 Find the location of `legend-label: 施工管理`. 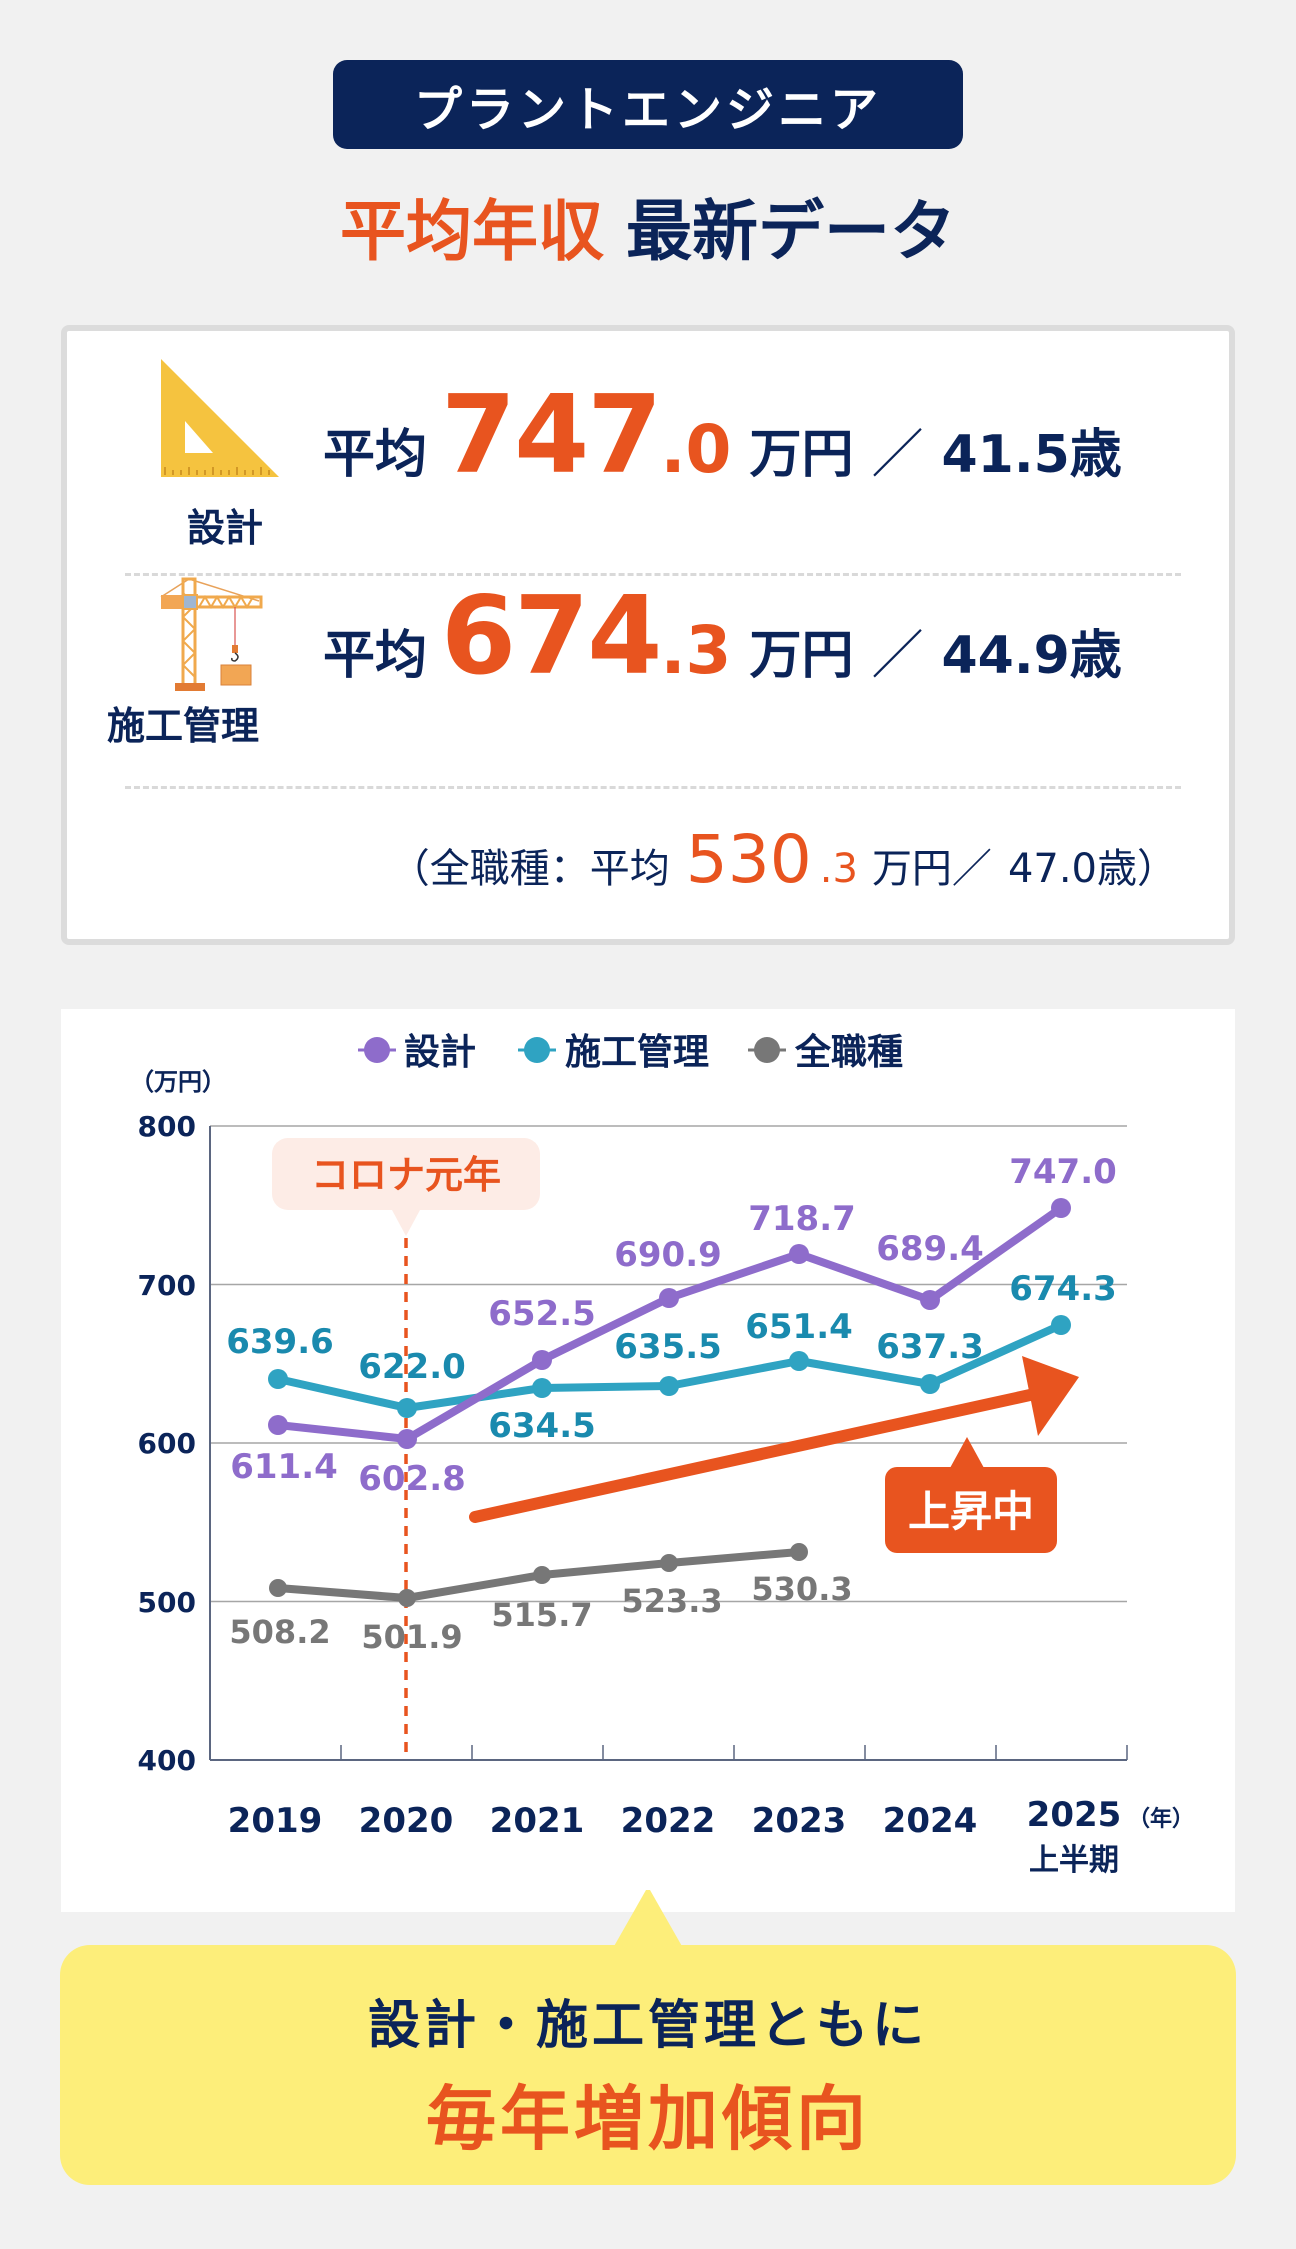

legend-label: 施工管理 is located at coordinates (637, 1052).